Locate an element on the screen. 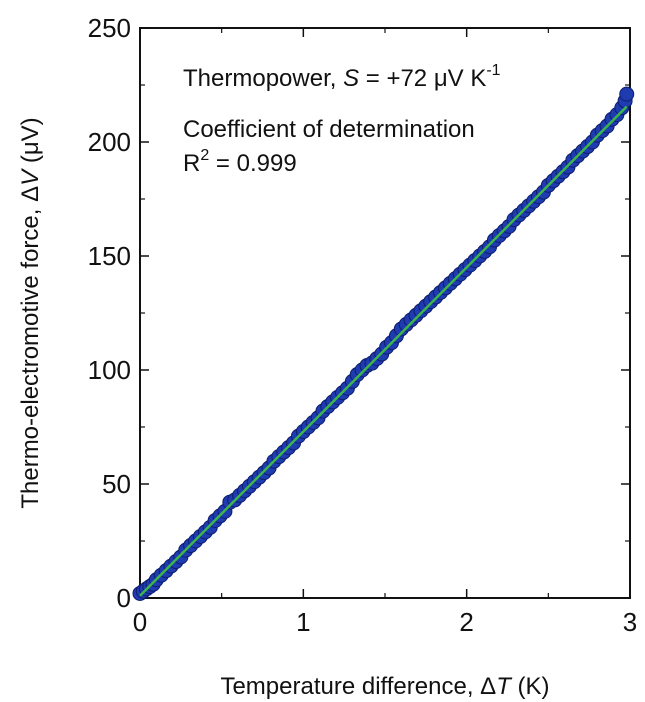 The height and width of the screenshot is (702, 645). y-tick-label: 200 is located at coordinates (109, 142).